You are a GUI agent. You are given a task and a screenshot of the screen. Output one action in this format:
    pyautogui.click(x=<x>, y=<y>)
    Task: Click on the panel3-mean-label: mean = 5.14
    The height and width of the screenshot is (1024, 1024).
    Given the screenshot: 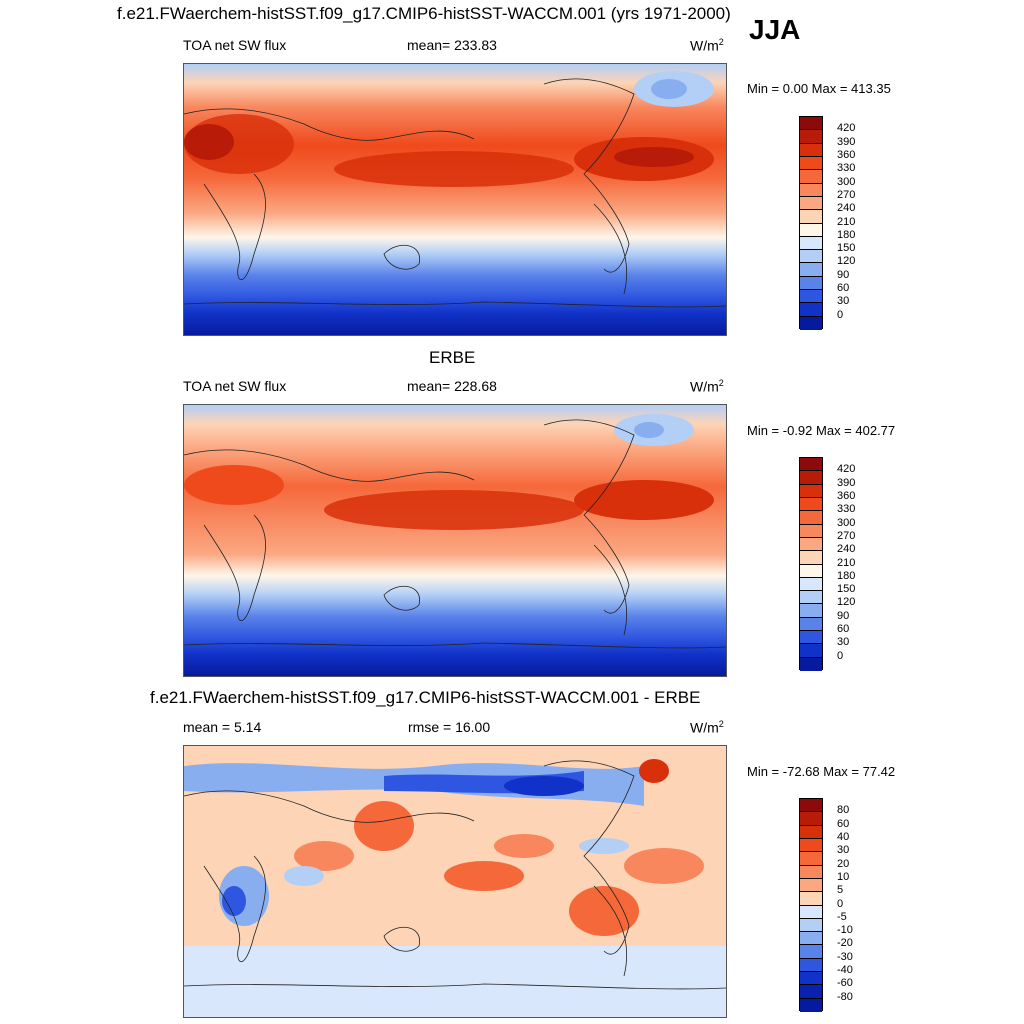 What is the action you would take?
    pyautogui.click(x=222, y=727)
    